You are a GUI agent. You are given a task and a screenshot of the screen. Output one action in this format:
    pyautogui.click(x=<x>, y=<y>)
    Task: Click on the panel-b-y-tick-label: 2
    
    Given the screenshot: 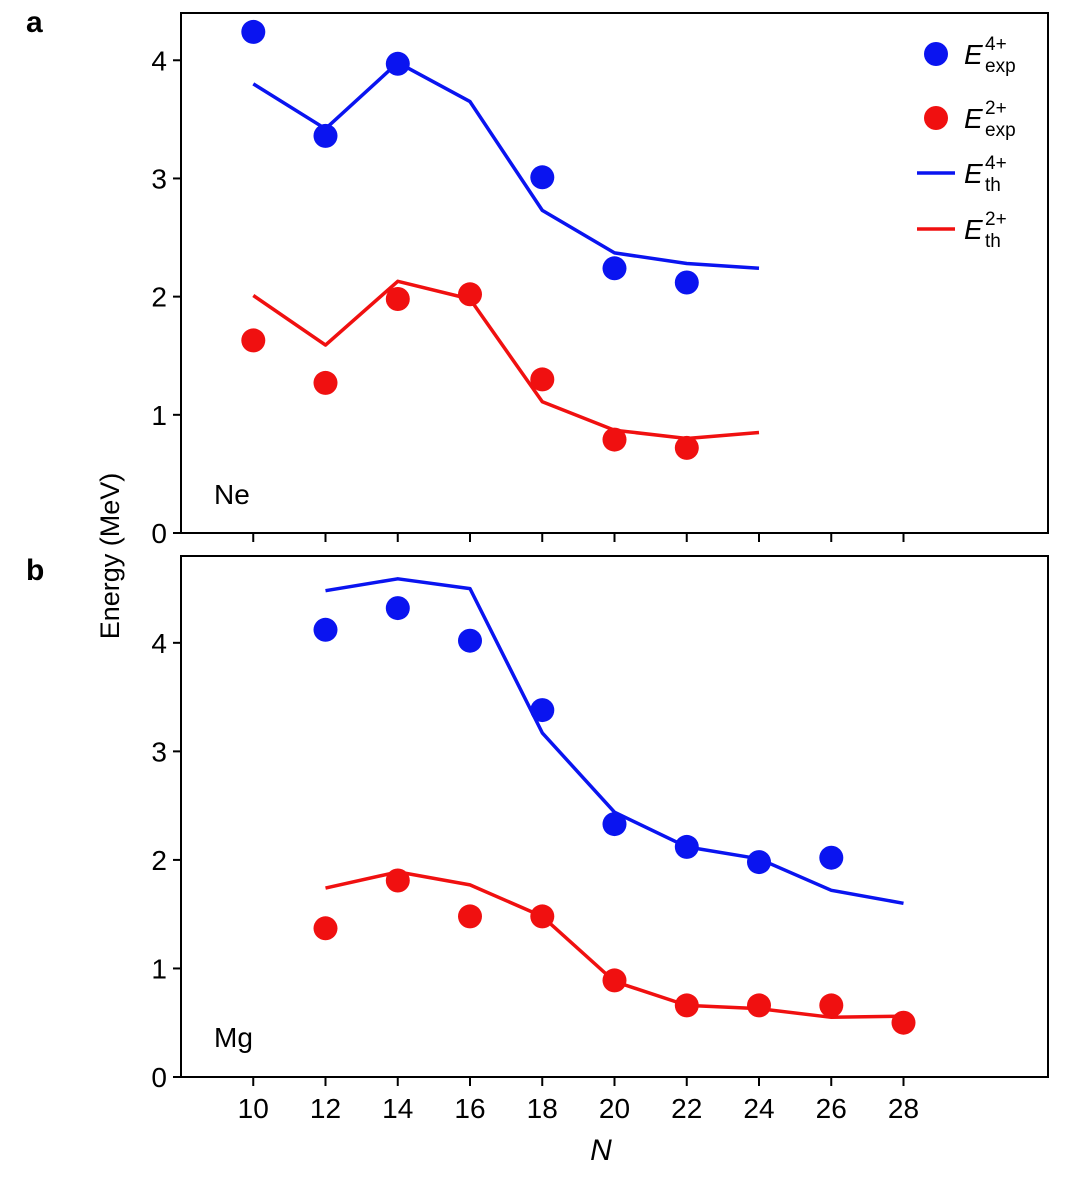 What is the action you would take?
    pyautogui.click(x=159, y=860)
    